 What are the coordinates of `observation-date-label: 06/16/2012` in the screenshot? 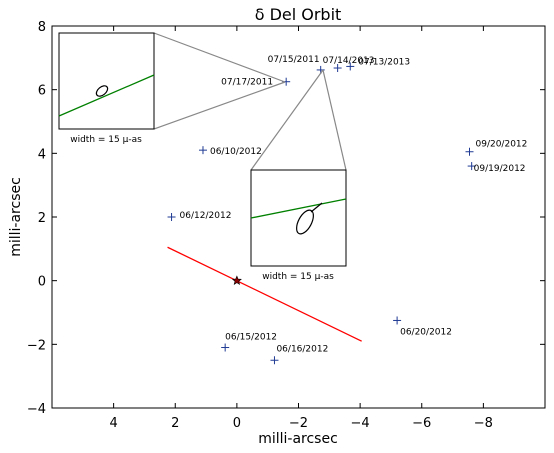 It's located at (302, 349).